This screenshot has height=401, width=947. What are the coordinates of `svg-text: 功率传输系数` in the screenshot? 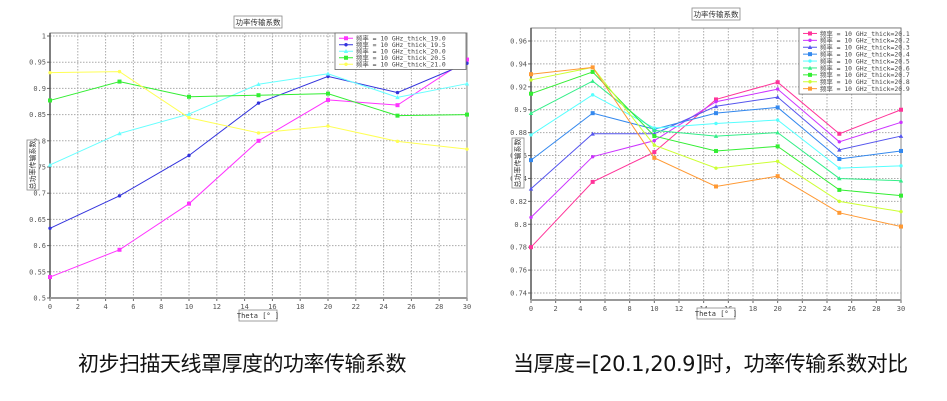 It's located at (716, 14).